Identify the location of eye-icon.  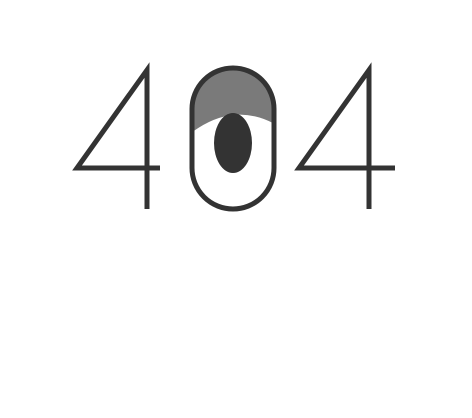
(233, 138).